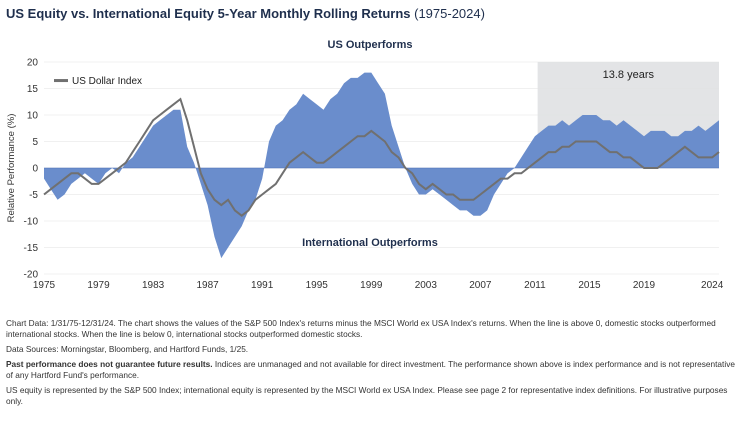 The image size is (750, 431). Describe the element at coordinates (153, 285) in the screenshot. I see `x-tick-label: 1983` at that location.